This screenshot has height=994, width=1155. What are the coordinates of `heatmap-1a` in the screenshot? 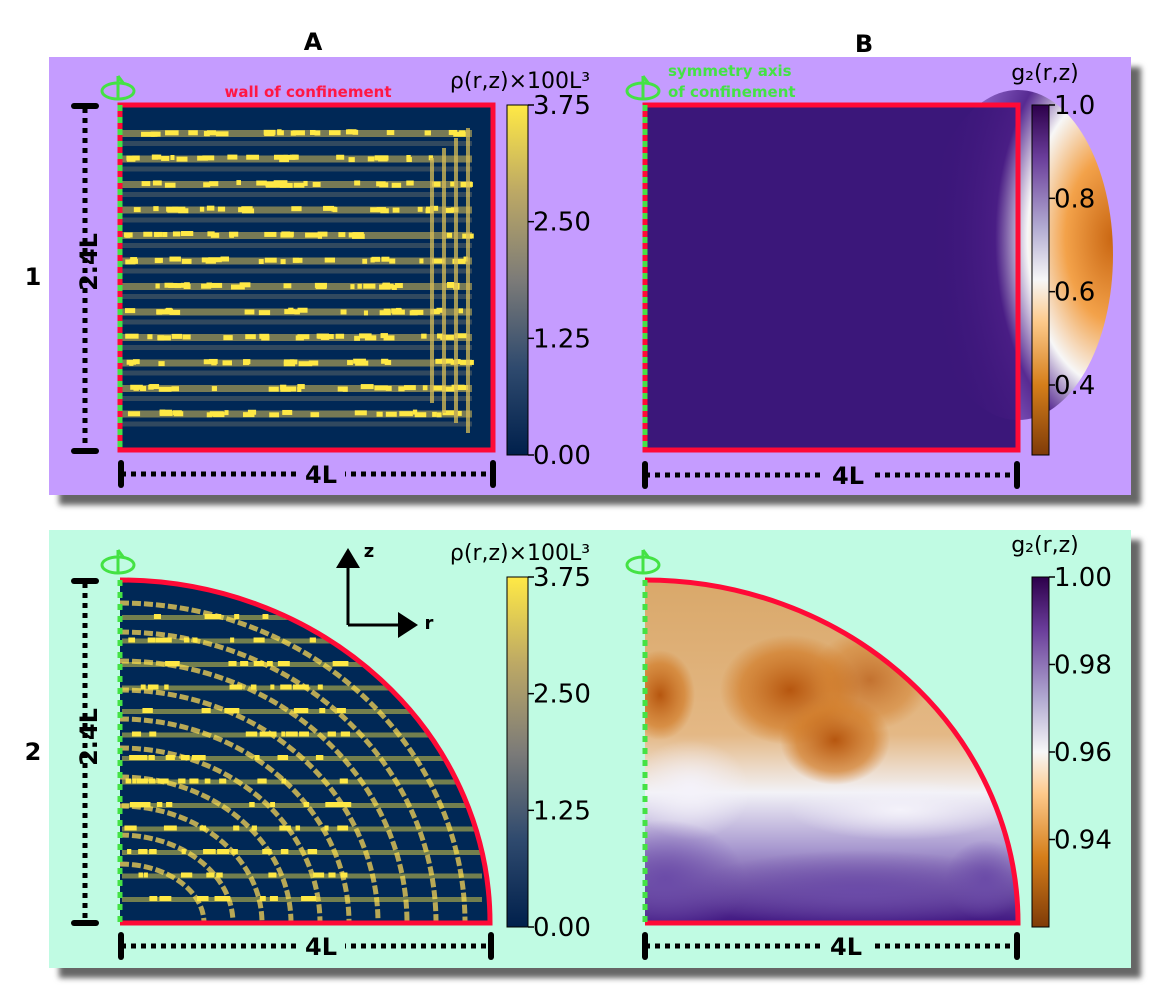 It's located at (306, 277).